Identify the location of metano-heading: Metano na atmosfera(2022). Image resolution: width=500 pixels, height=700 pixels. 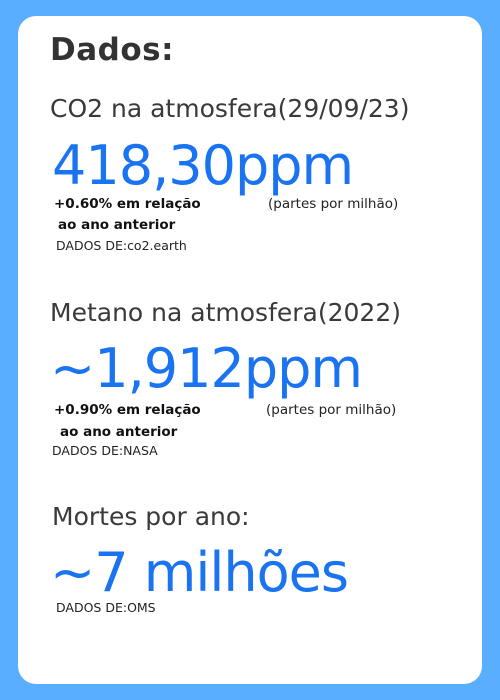
(225, 312).